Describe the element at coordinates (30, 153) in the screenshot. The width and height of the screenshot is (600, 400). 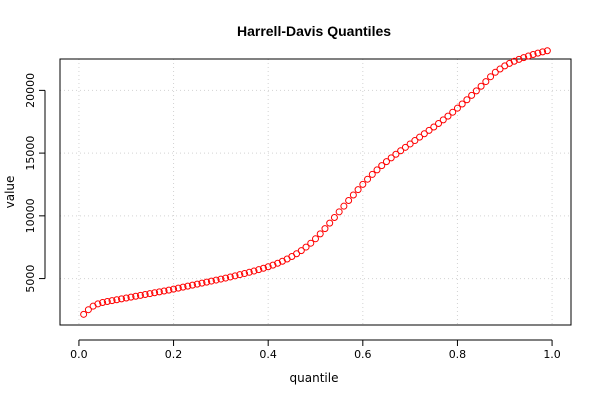
I see `y-tick-label: 15000` at that location.